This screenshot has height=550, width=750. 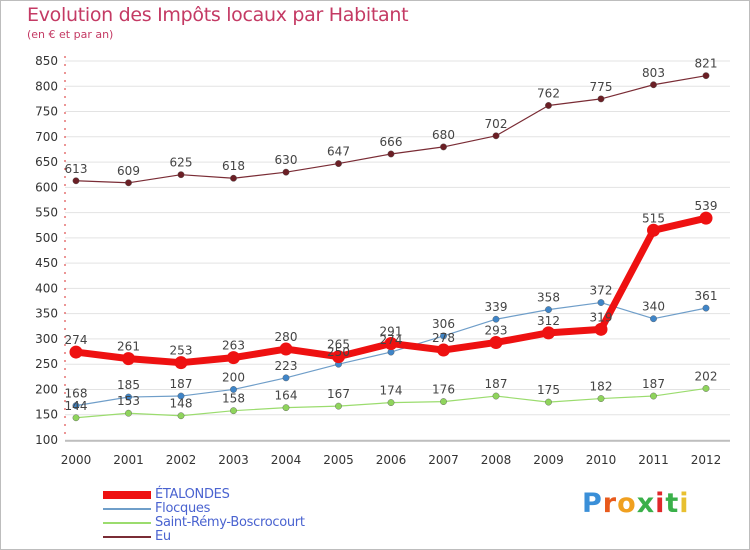 I want to click on data-label: 306, so click(x=443, y=324).